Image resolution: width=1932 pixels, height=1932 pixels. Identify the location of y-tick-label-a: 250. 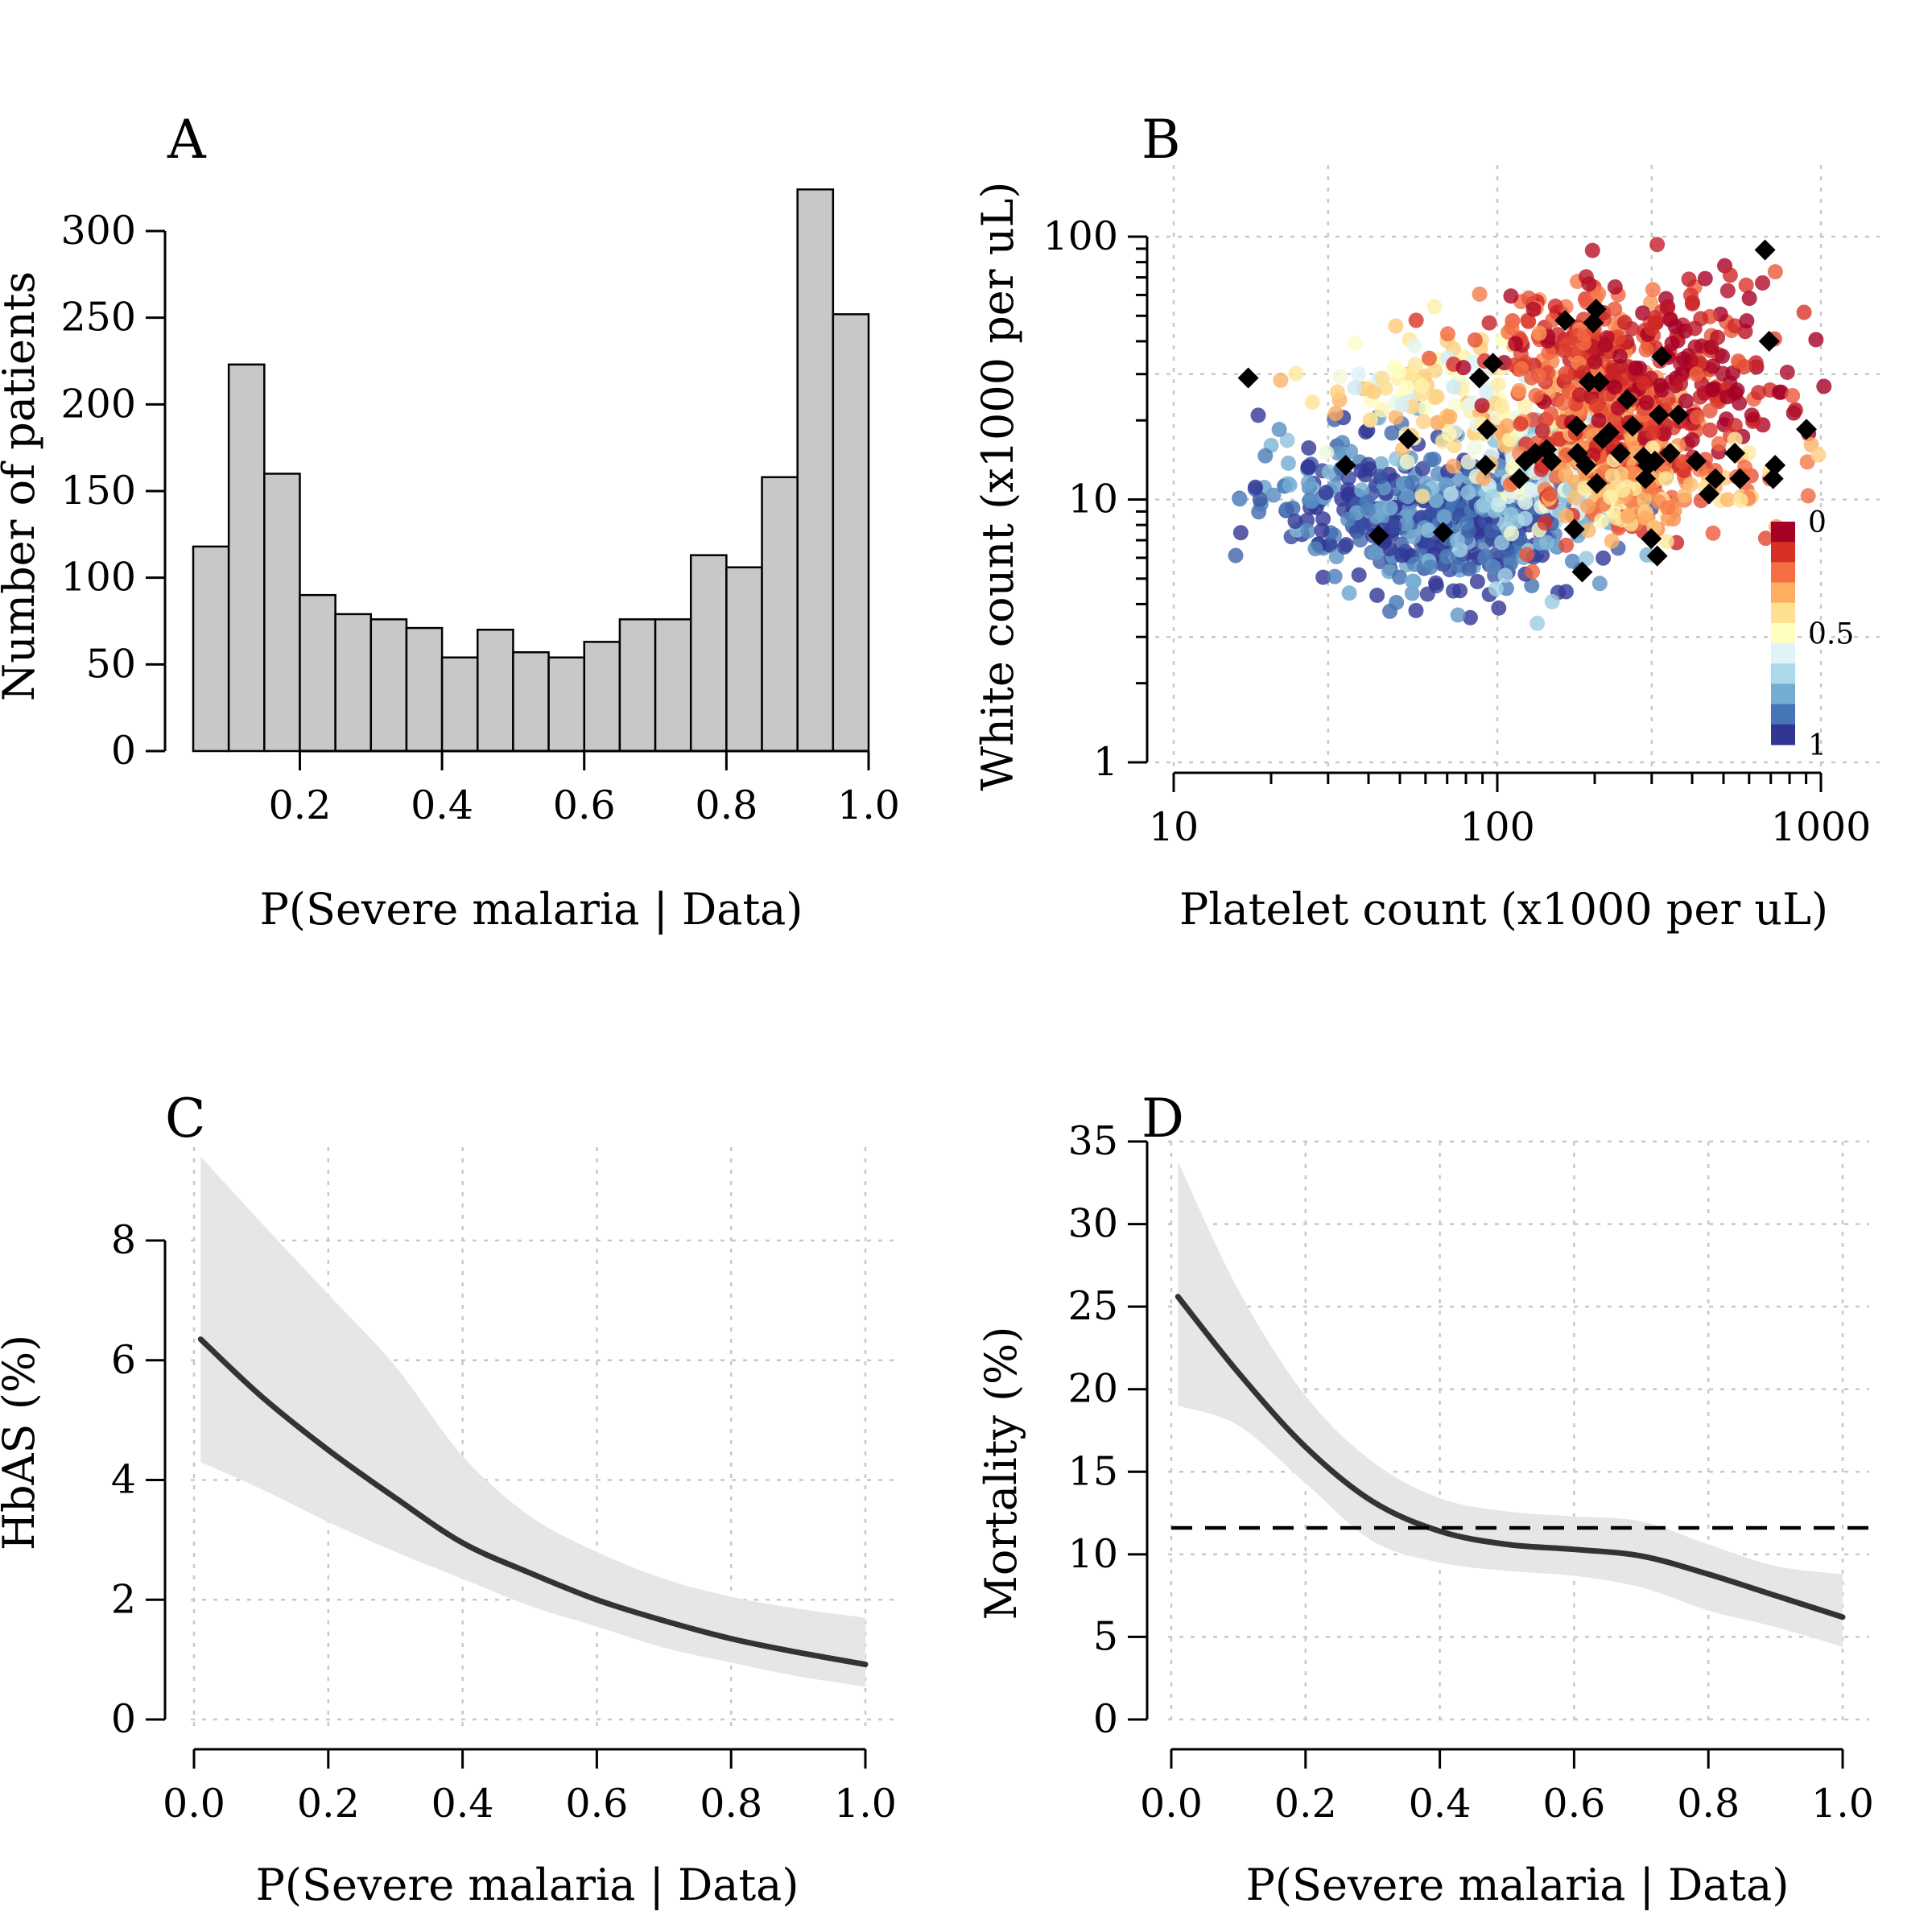
(98, 318).